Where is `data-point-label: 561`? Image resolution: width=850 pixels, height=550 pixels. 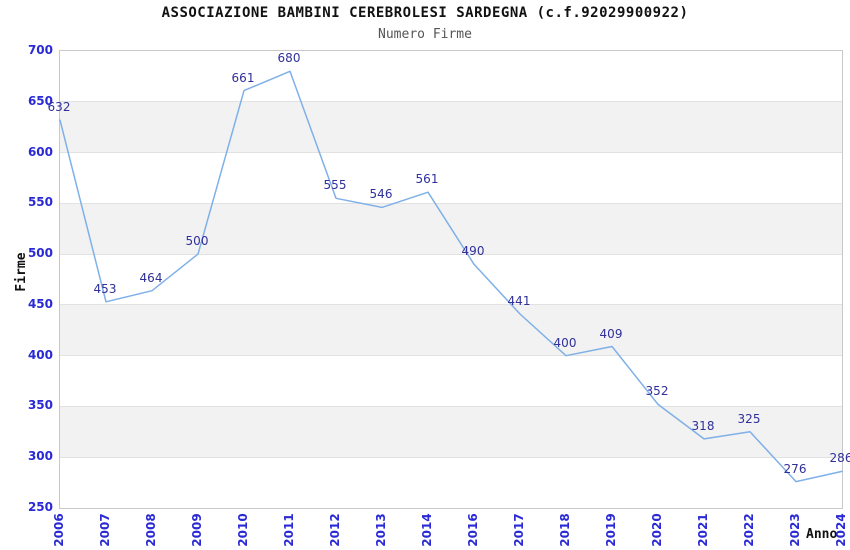
data-point-label: 561 is located at coordinates (427, 179).